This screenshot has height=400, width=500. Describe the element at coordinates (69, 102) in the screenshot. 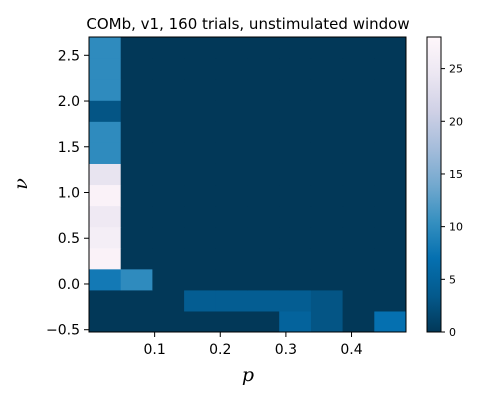

I see `y-tick-label: 2.0` at that location.